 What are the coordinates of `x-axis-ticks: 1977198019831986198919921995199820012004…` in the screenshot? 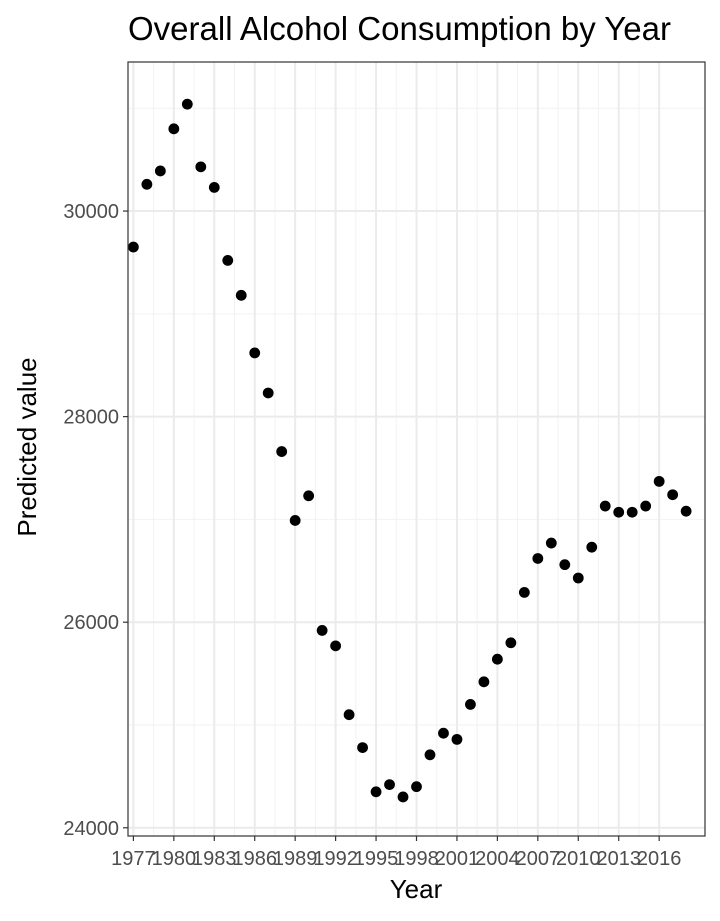 It's located at (396, 853).